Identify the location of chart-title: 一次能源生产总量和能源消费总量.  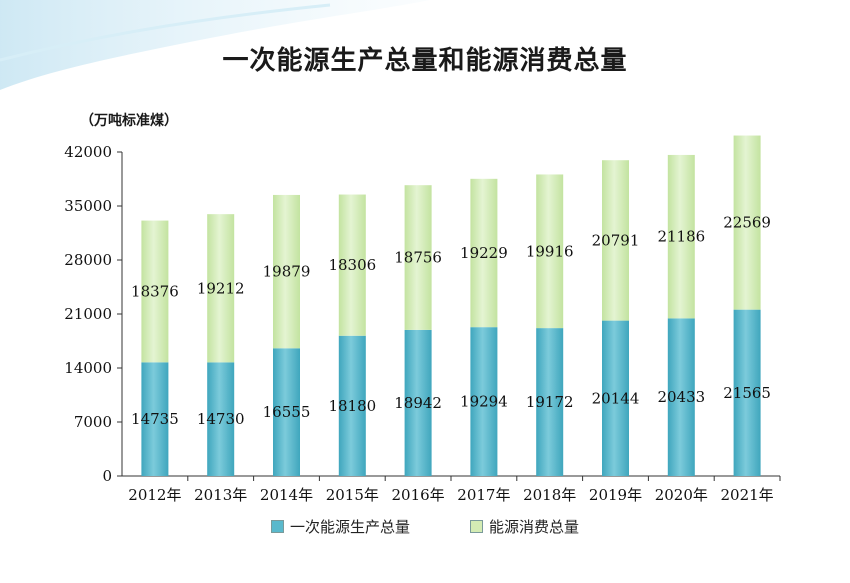
(425, 61).